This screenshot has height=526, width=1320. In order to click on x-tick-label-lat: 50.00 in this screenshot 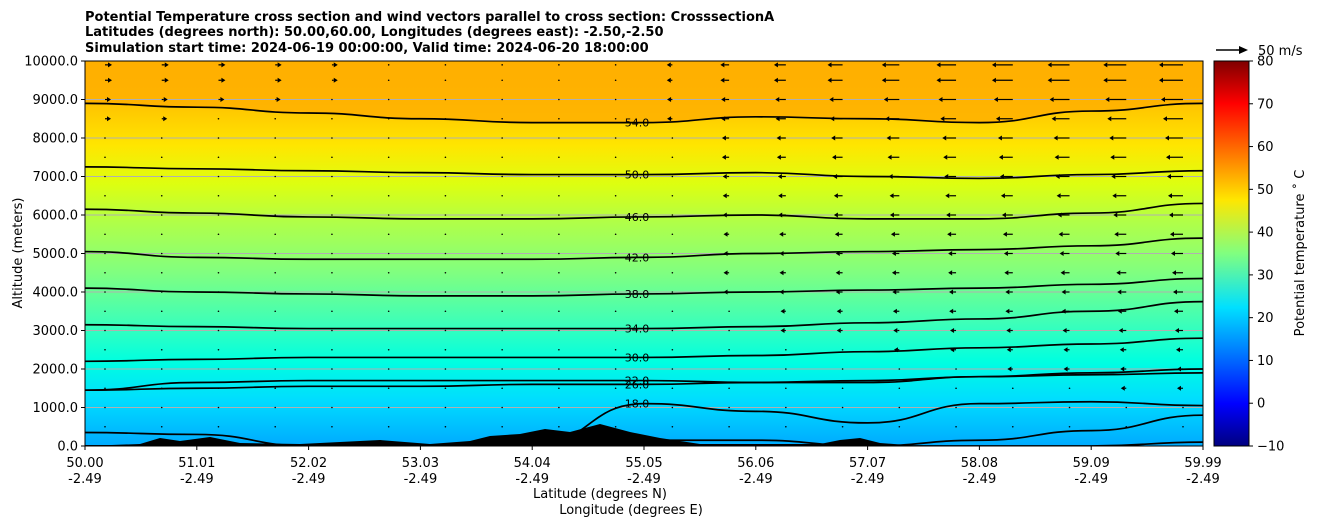, I will do `click(84, 463)`.